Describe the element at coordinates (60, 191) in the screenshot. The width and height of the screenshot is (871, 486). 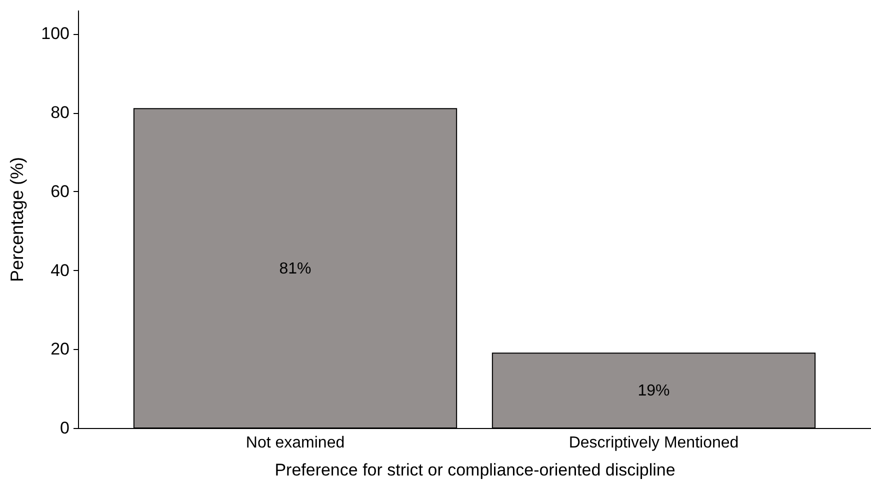
I see `y-tick-label: 60` at that location.